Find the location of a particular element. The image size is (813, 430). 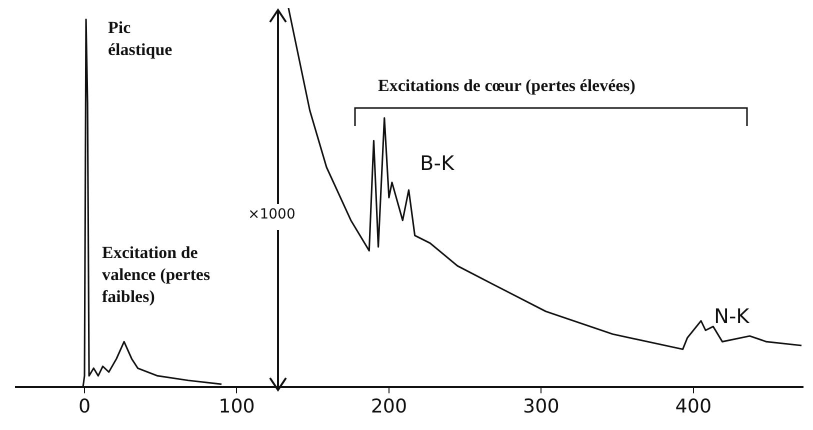

x-tick-label: 400 is located at coordinates (693, 407).